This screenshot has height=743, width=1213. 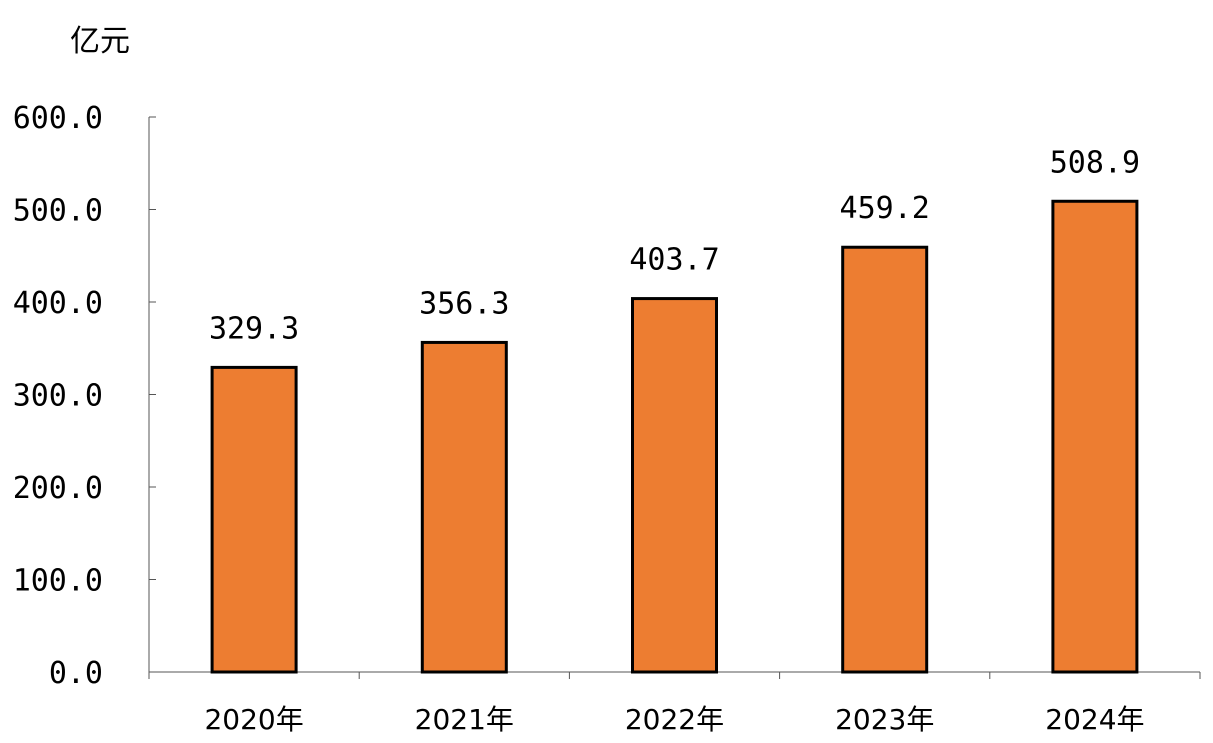 I want to click on y-tick-label: 400.0, so click(x=58, y=303).